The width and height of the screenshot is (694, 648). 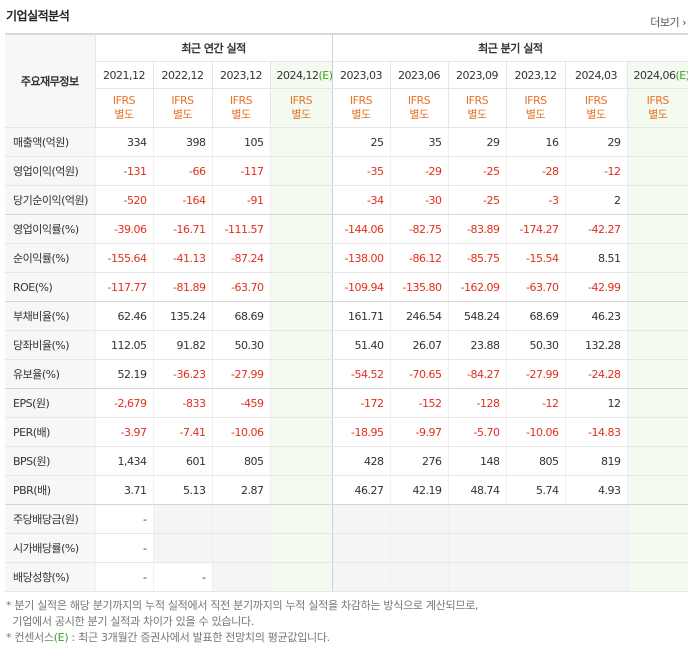 What do you see at coordinates (361, 287) in the screenshot?
I see `value-cell: -109.94` at bounding box center [361, 287].